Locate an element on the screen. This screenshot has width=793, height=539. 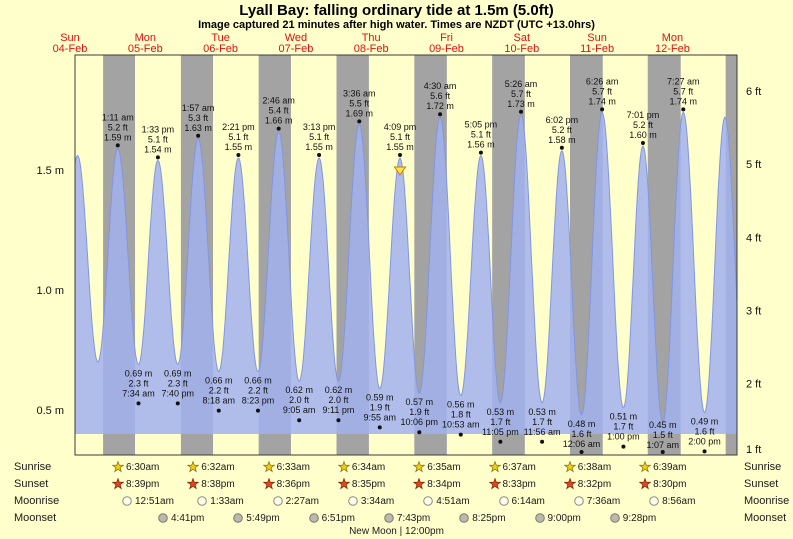
day-label-dow: Mon is located at coordinates (672, 38).